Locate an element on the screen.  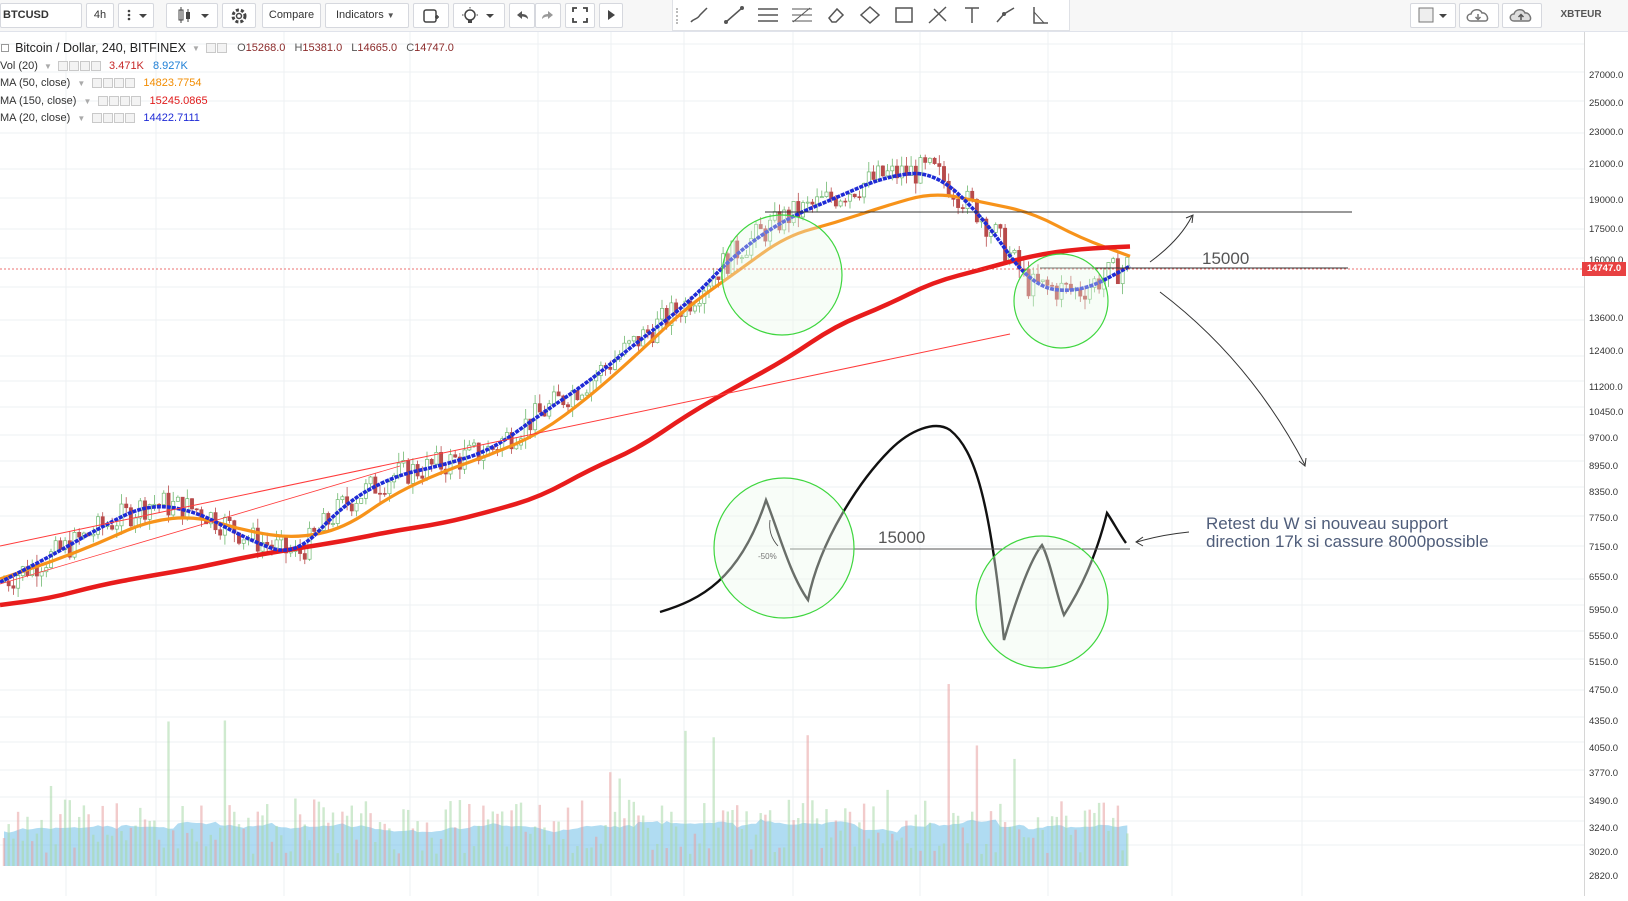
alert-button is located at coordinates (431, 15).